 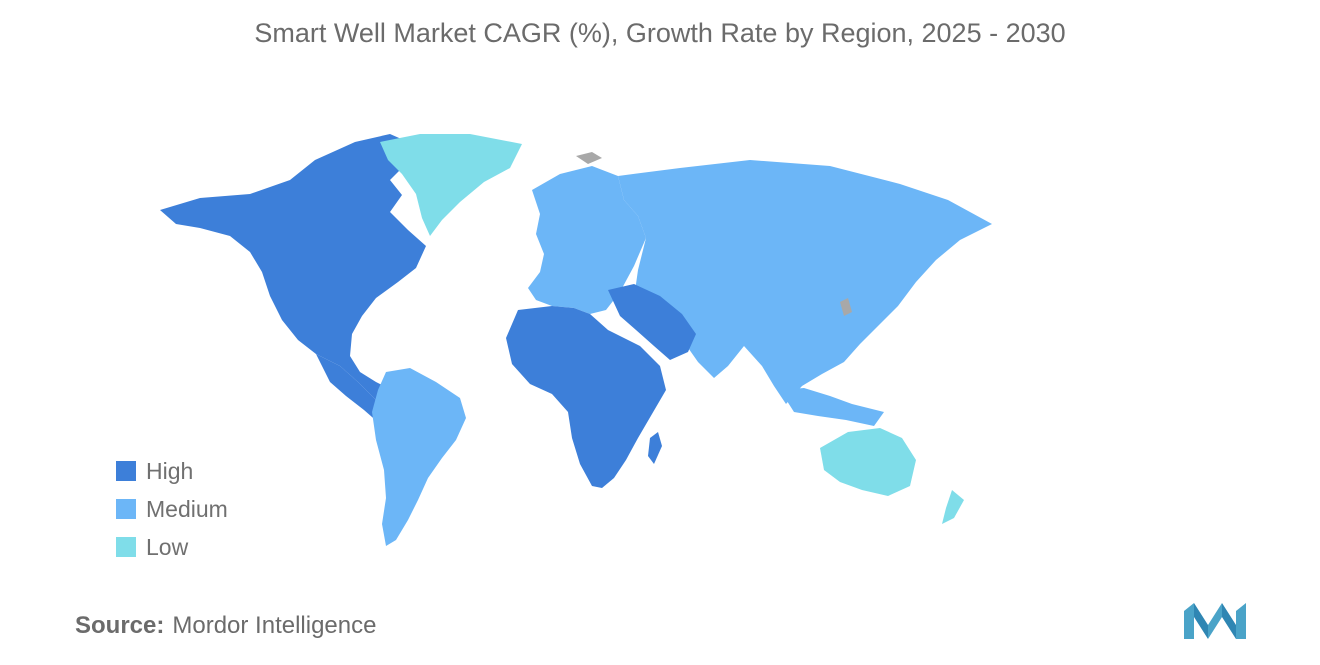 What do you see at coordinates (655, 448) in the screenshot?
I see `region-madagascar` at bounding box center [655, 448].